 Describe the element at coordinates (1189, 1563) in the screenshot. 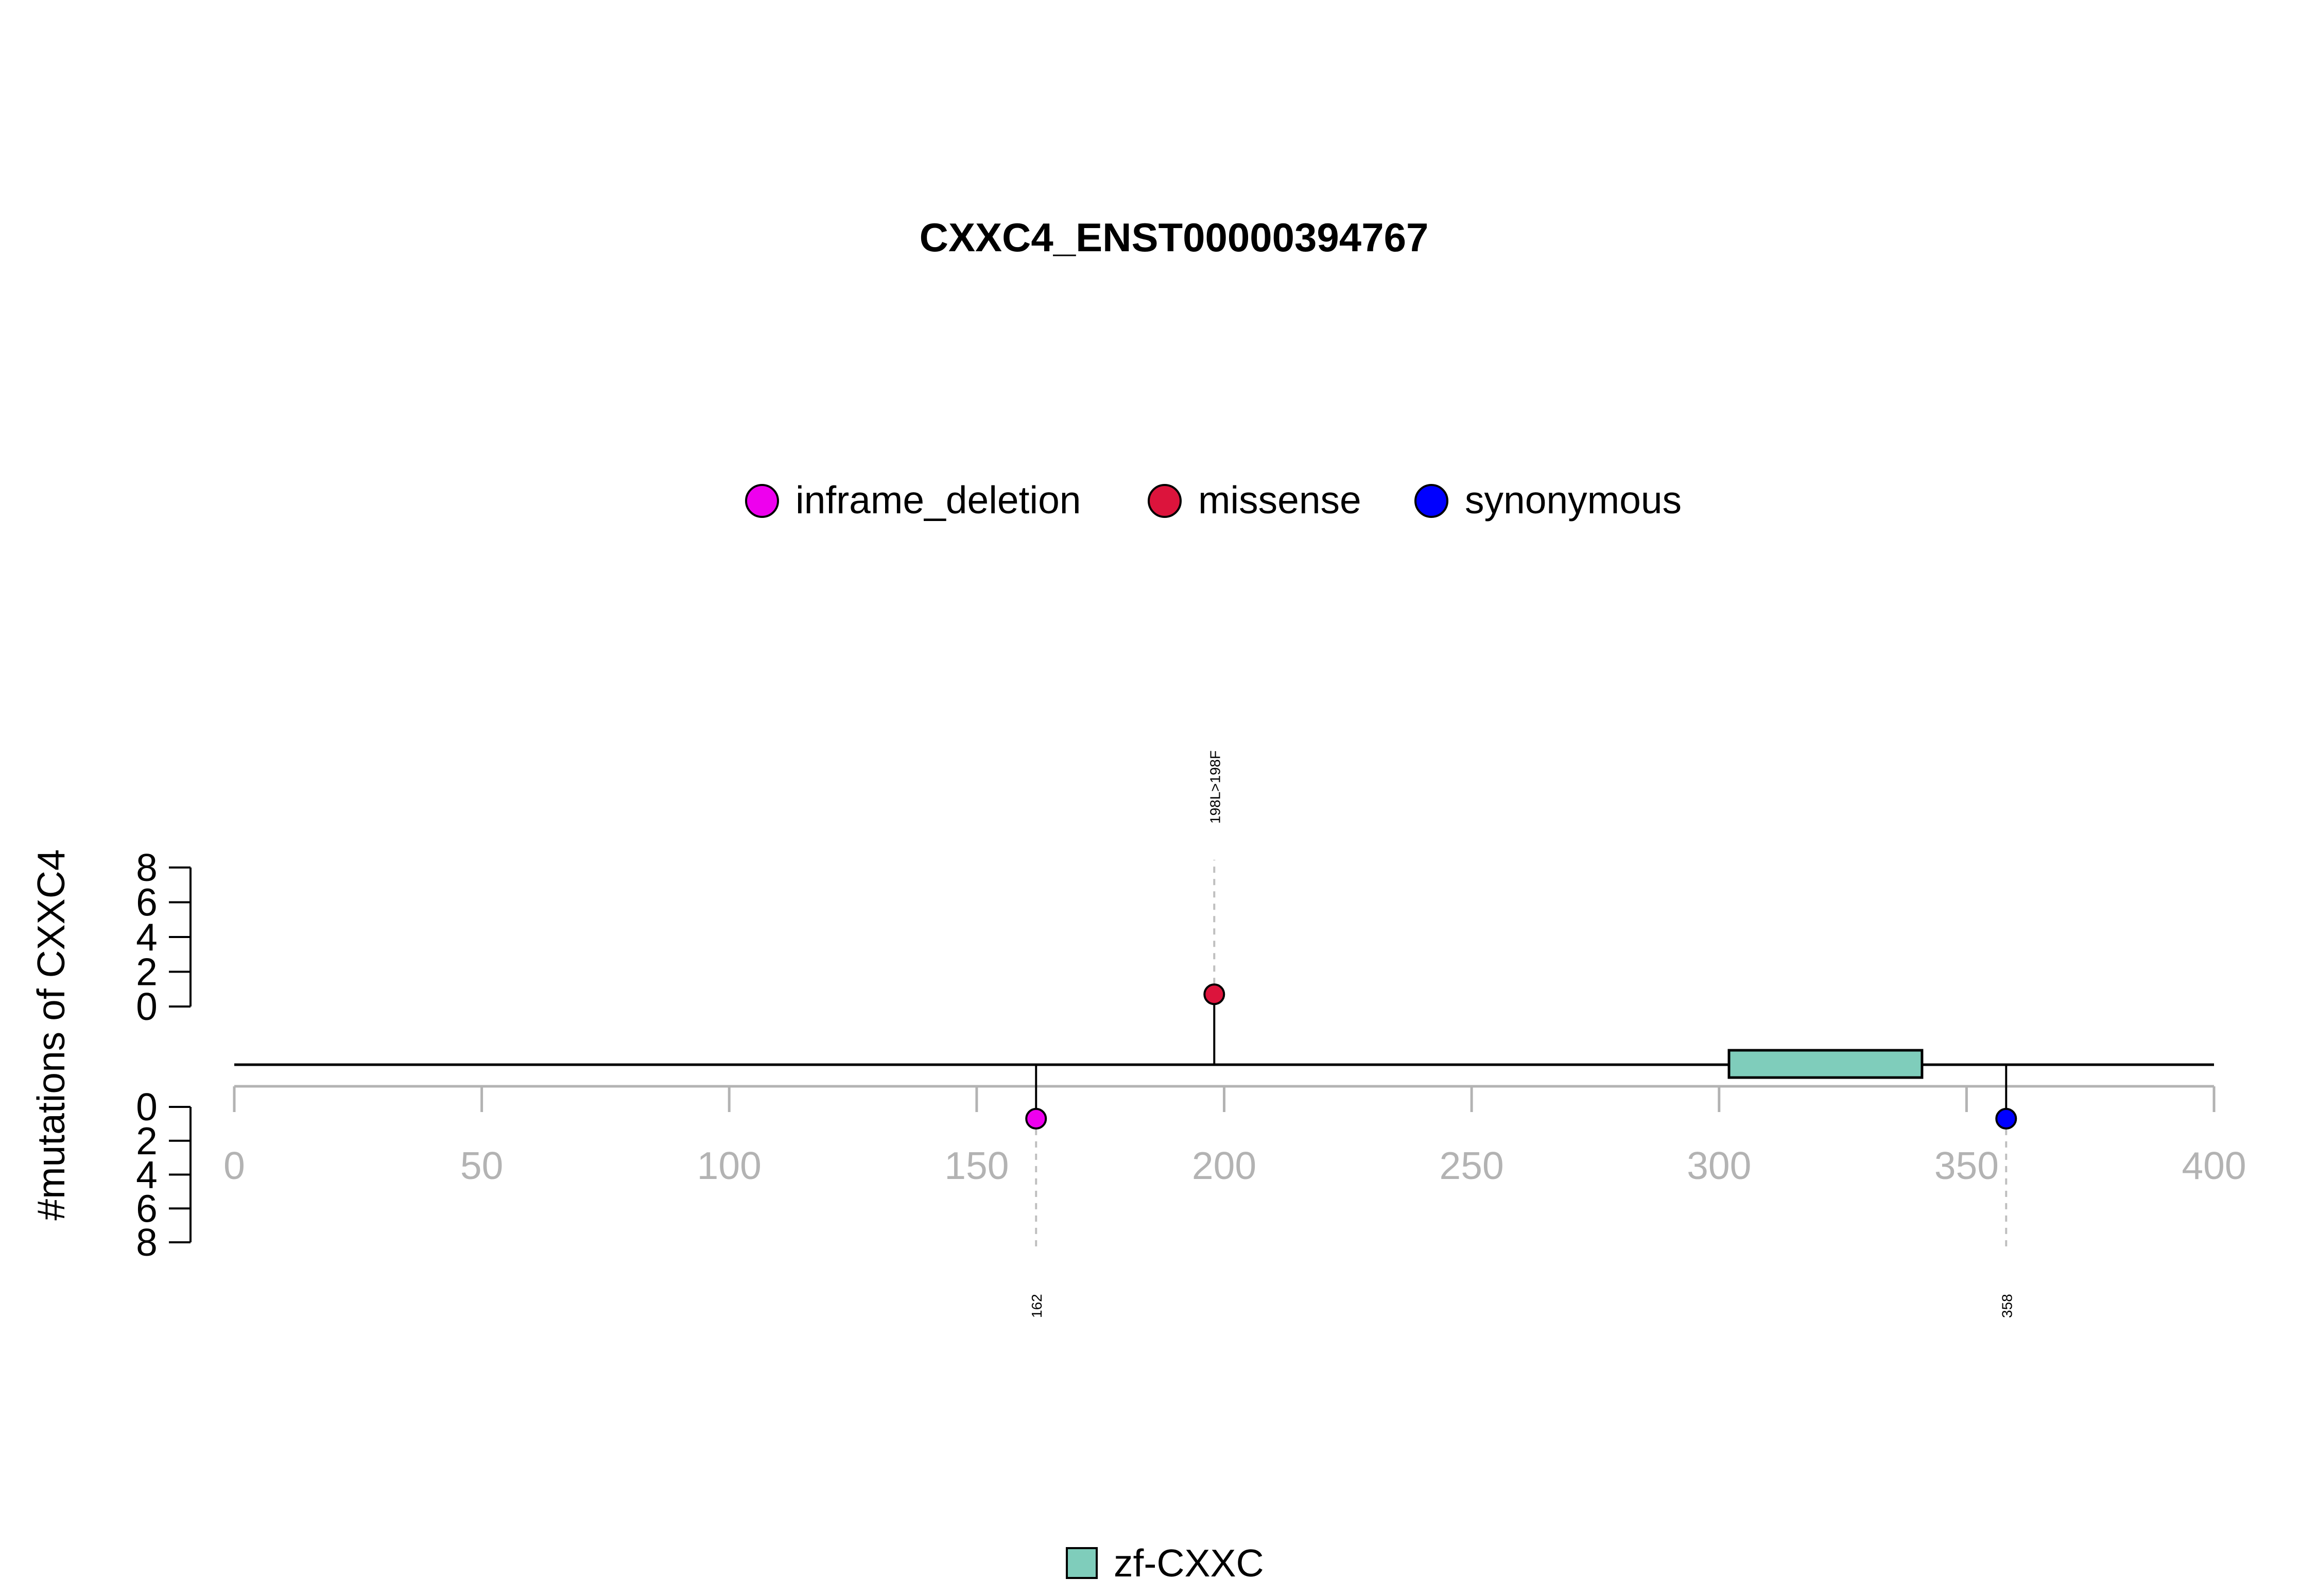

I see `domain-legend-label-zf-CXXC: zf-CXXC` at that location.